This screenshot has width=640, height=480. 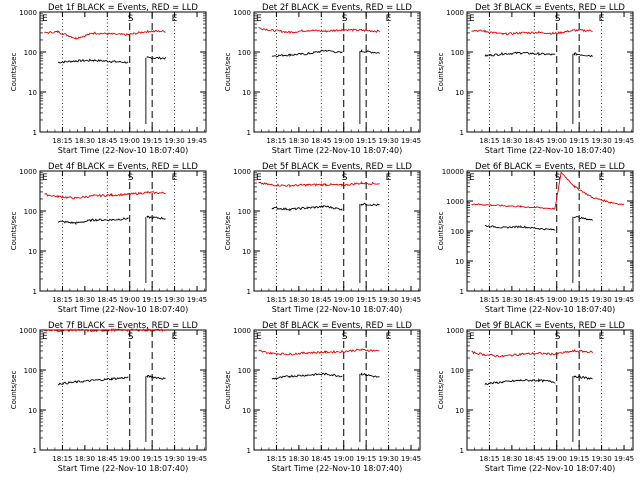 What do you see at coordinates (550, 167) in the screenshot?
I see `panel-title: Det 6f BLACK = Events, RED = LLD` at bounding box center [550, 167].